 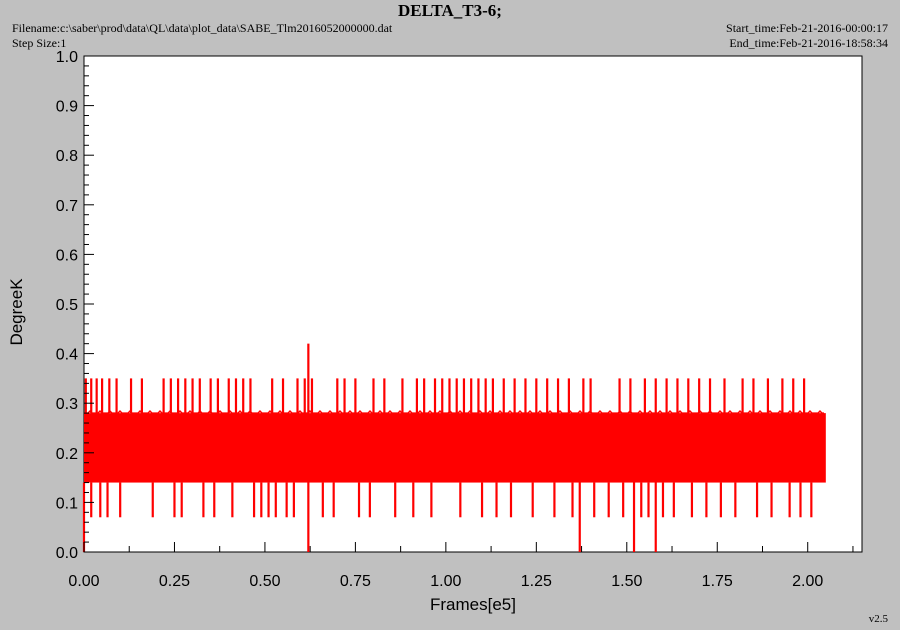 What do you see at coordinates (454, 412) in the screenshot?
I see `series-top-edge` at bounding box center [454, 412].